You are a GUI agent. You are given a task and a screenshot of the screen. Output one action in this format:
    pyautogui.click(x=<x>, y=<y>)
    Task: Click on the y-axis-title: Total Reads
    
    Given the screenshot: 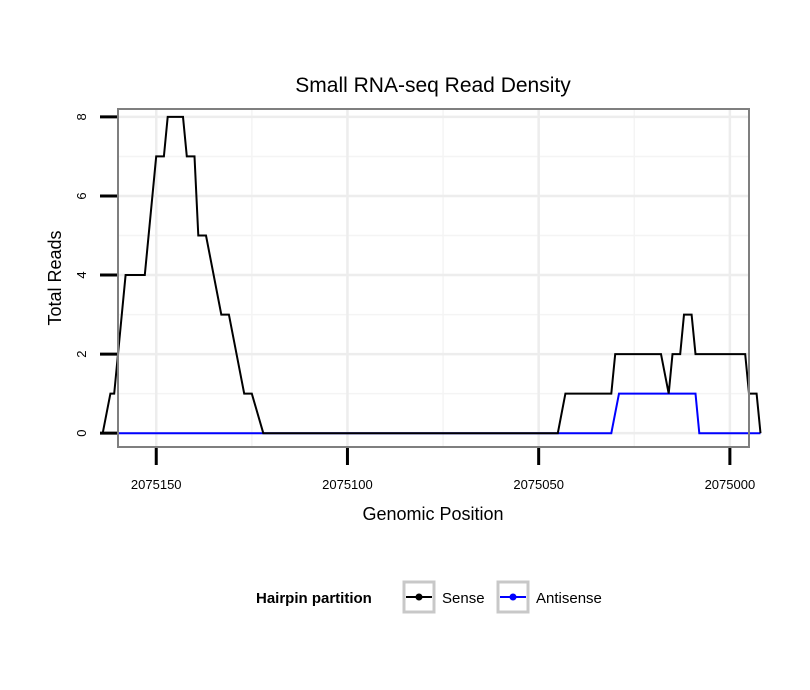 What is the action you would take?
    pyautogui.click(x=55, y=277)
    